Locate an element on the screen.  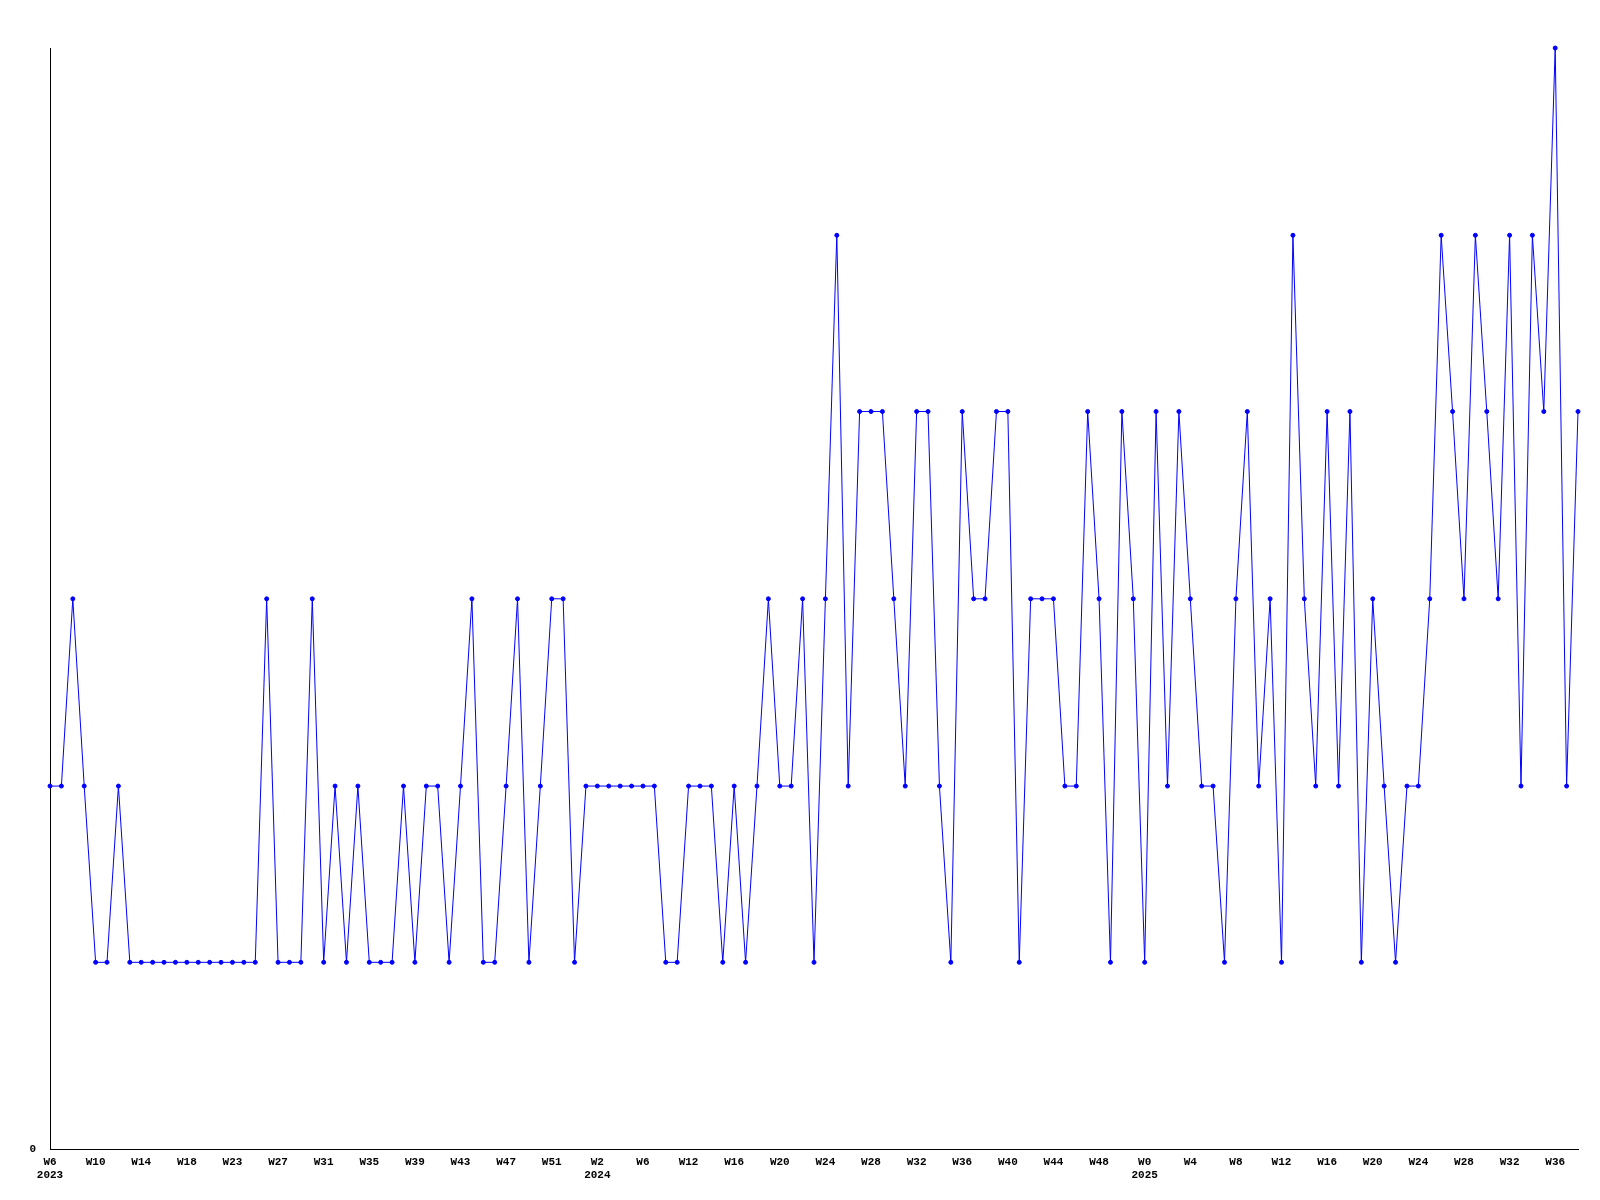
x-tick-label: W2 2024 is located at coordinates (597, 1168).